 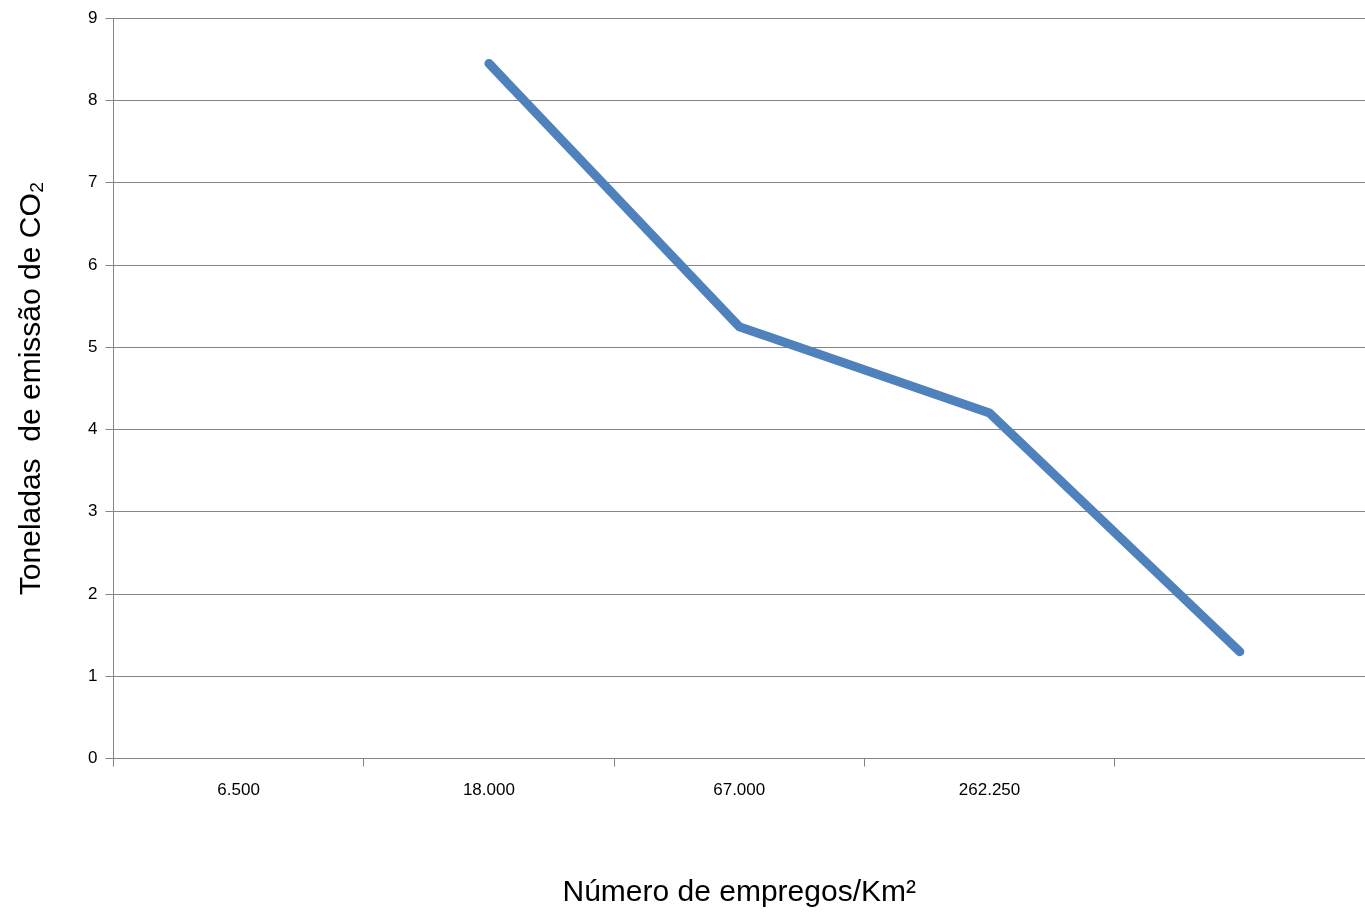 I want to click on x-axis-title: Número de empregos/Km², so click(x=739, y=891).